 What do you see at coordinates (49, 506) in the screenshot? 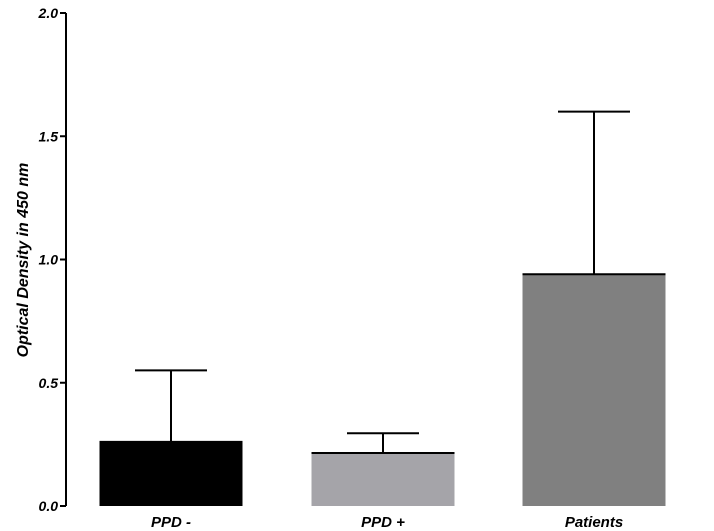
I see `y-tick-label: 0.0` at bounding box center [49, 506].